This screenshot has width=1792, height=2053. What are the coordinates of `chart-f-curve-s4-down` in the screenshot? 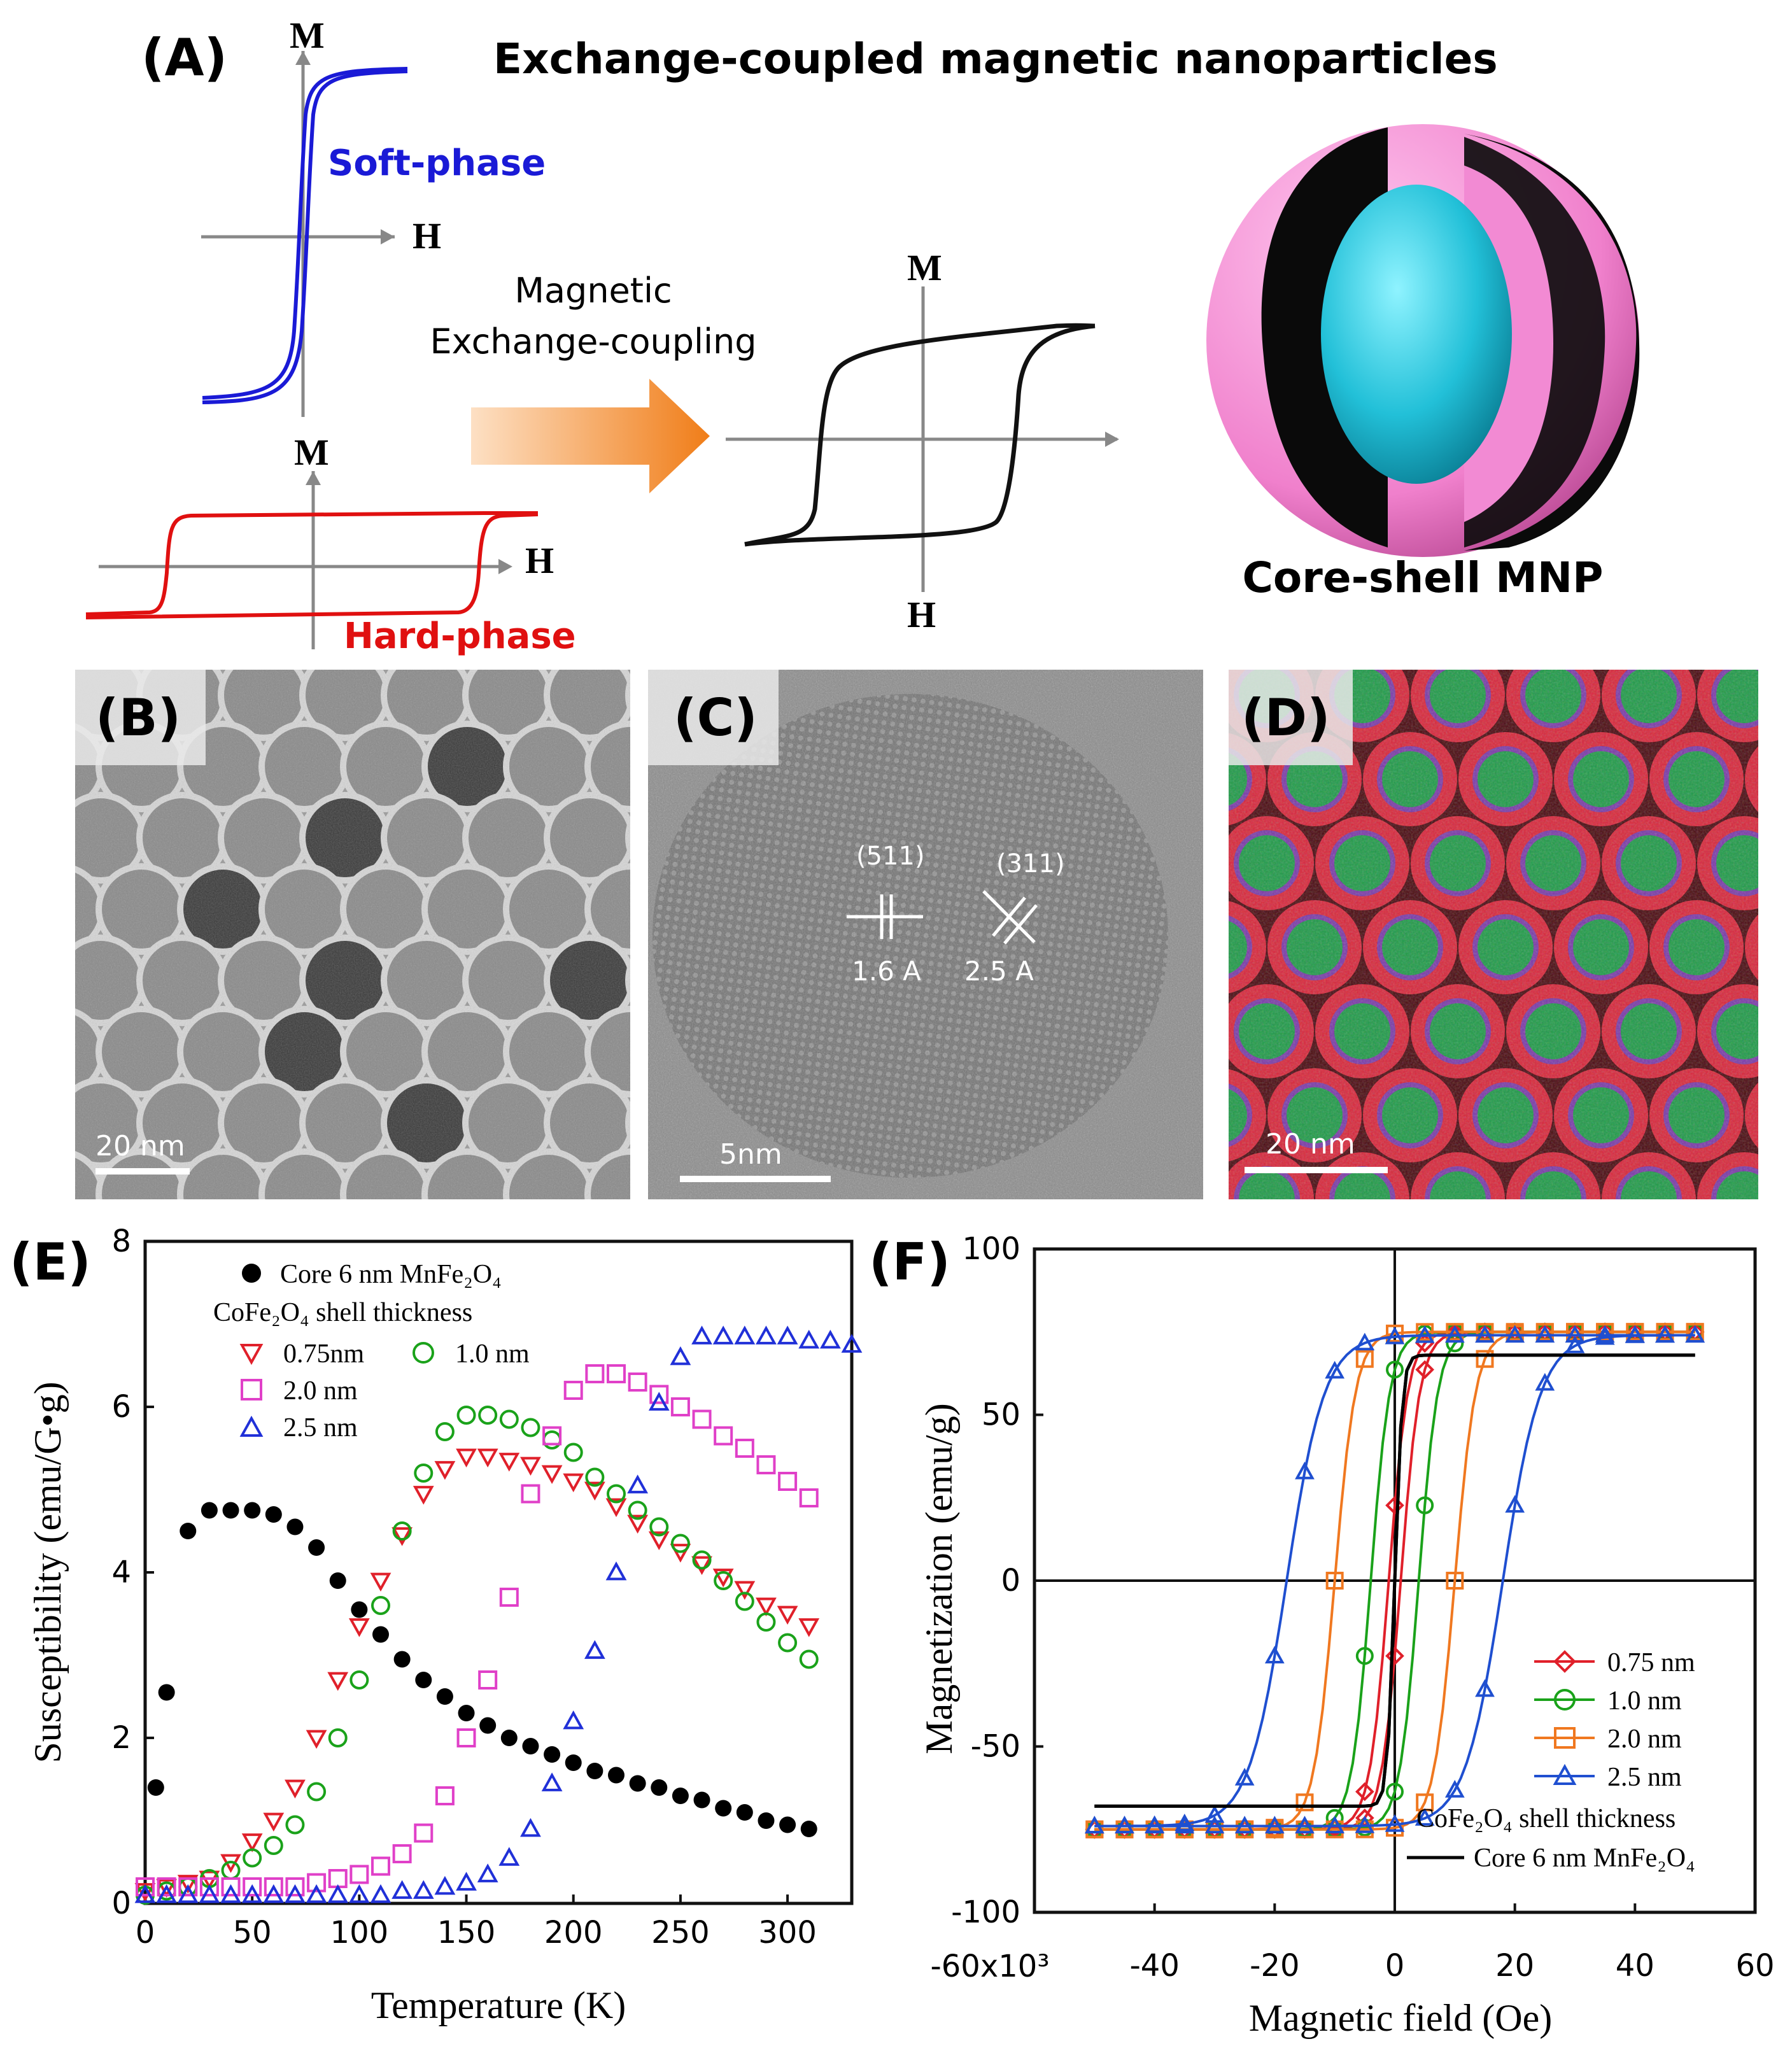 It's located at (1394, 1580).